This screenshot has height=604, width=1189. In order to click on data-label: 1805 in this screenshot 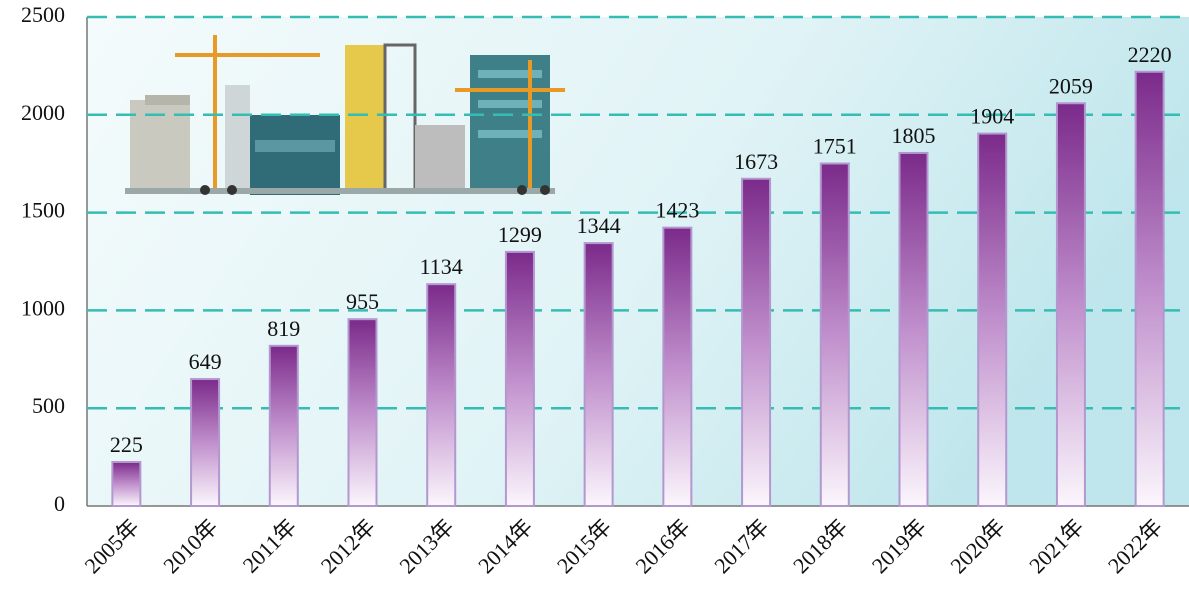, I will do `click(914, 135)`.